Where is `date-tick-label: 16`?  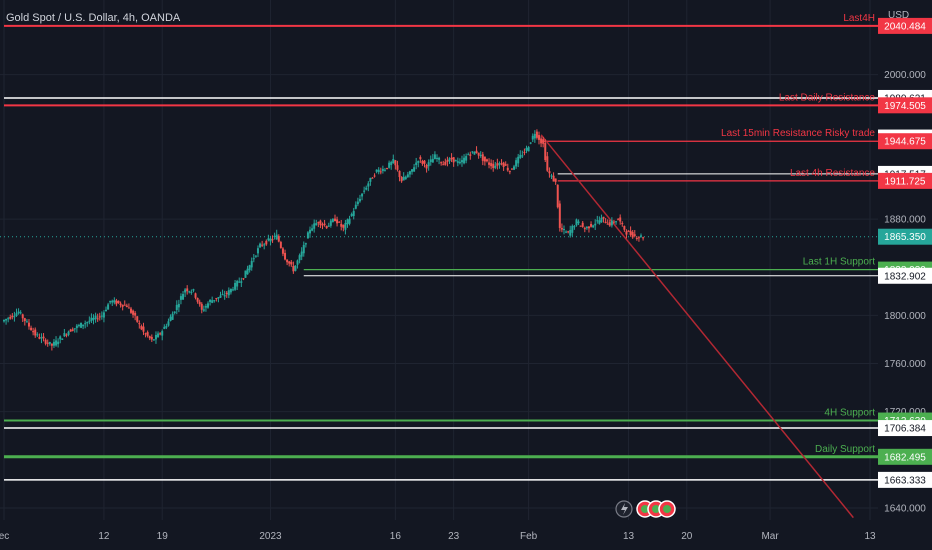 date-tick-label: 16 is located at coordinates (396, 536).